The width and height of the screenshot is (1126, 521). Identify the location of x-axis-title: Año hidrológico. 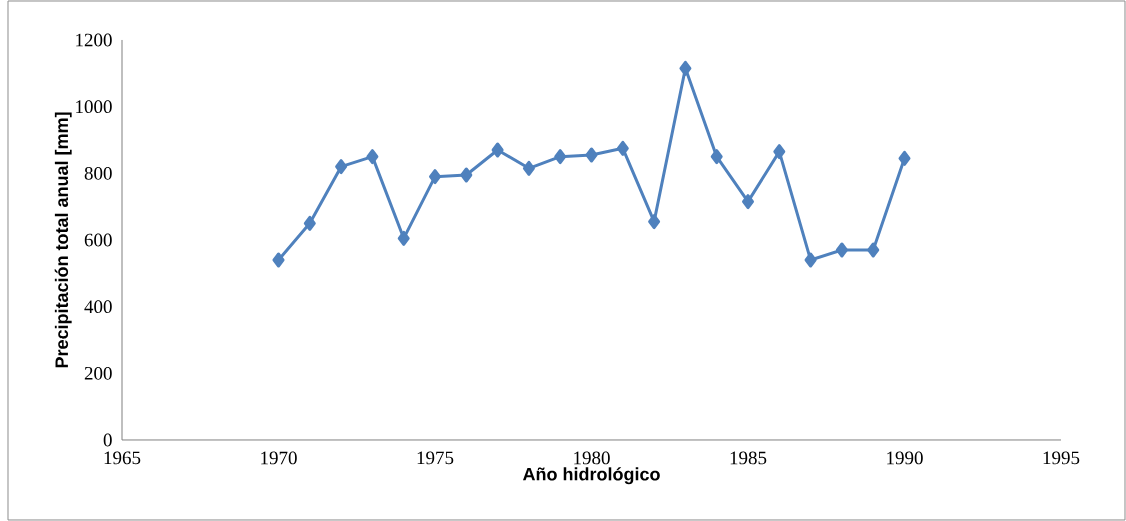
(591, 476).